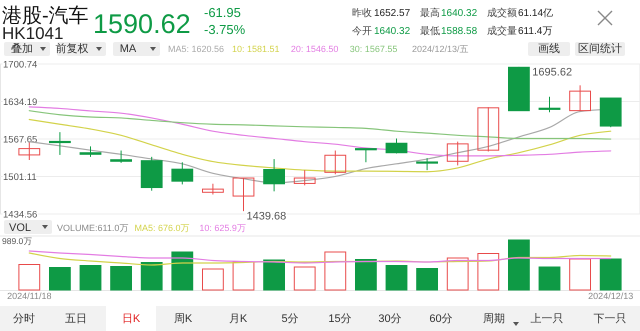  I want to click on text: 前复权, so click(72, 49).